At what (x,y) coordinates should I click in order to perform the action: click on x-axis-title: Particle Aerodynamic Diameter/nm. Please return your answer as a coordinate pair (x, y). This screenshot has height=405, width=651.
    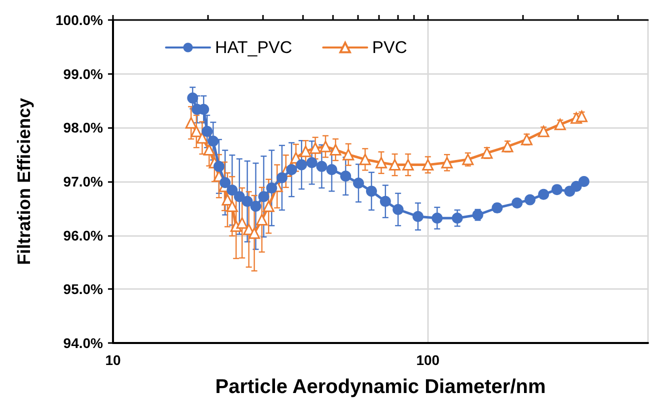
    Looking at the image, I should click on (380, 387).